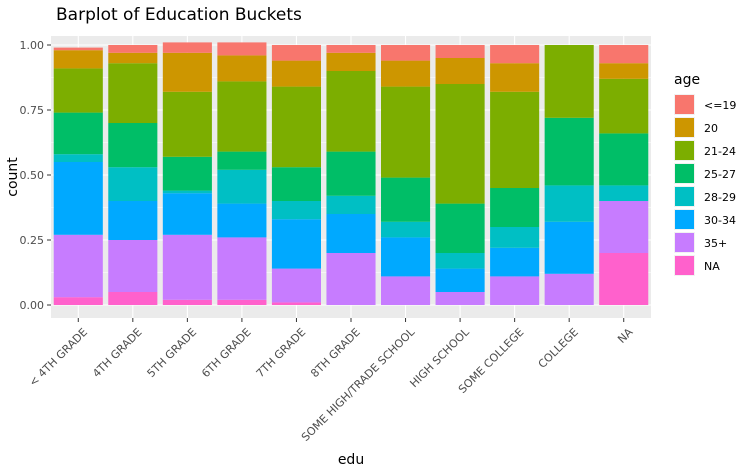 The width and height of the screenshot is (753, 473). I want to click on legend-label: 21-24, so click(720, 151).